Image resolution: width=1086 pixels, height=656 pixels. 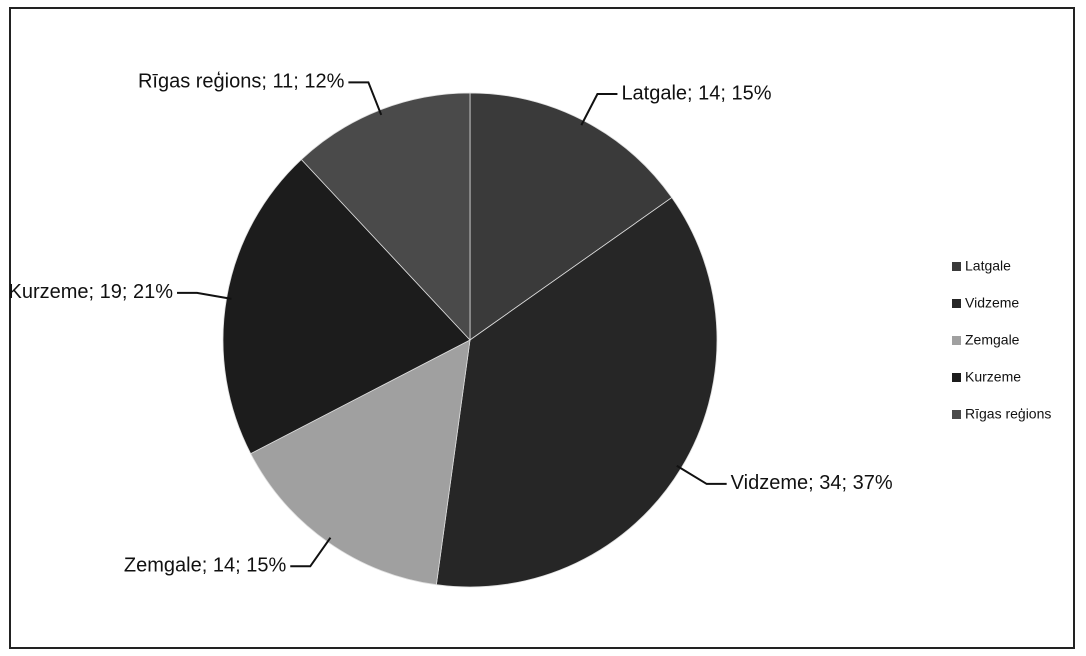 I want to click on legend-label: Zemgale, so click(x=992, y=340).